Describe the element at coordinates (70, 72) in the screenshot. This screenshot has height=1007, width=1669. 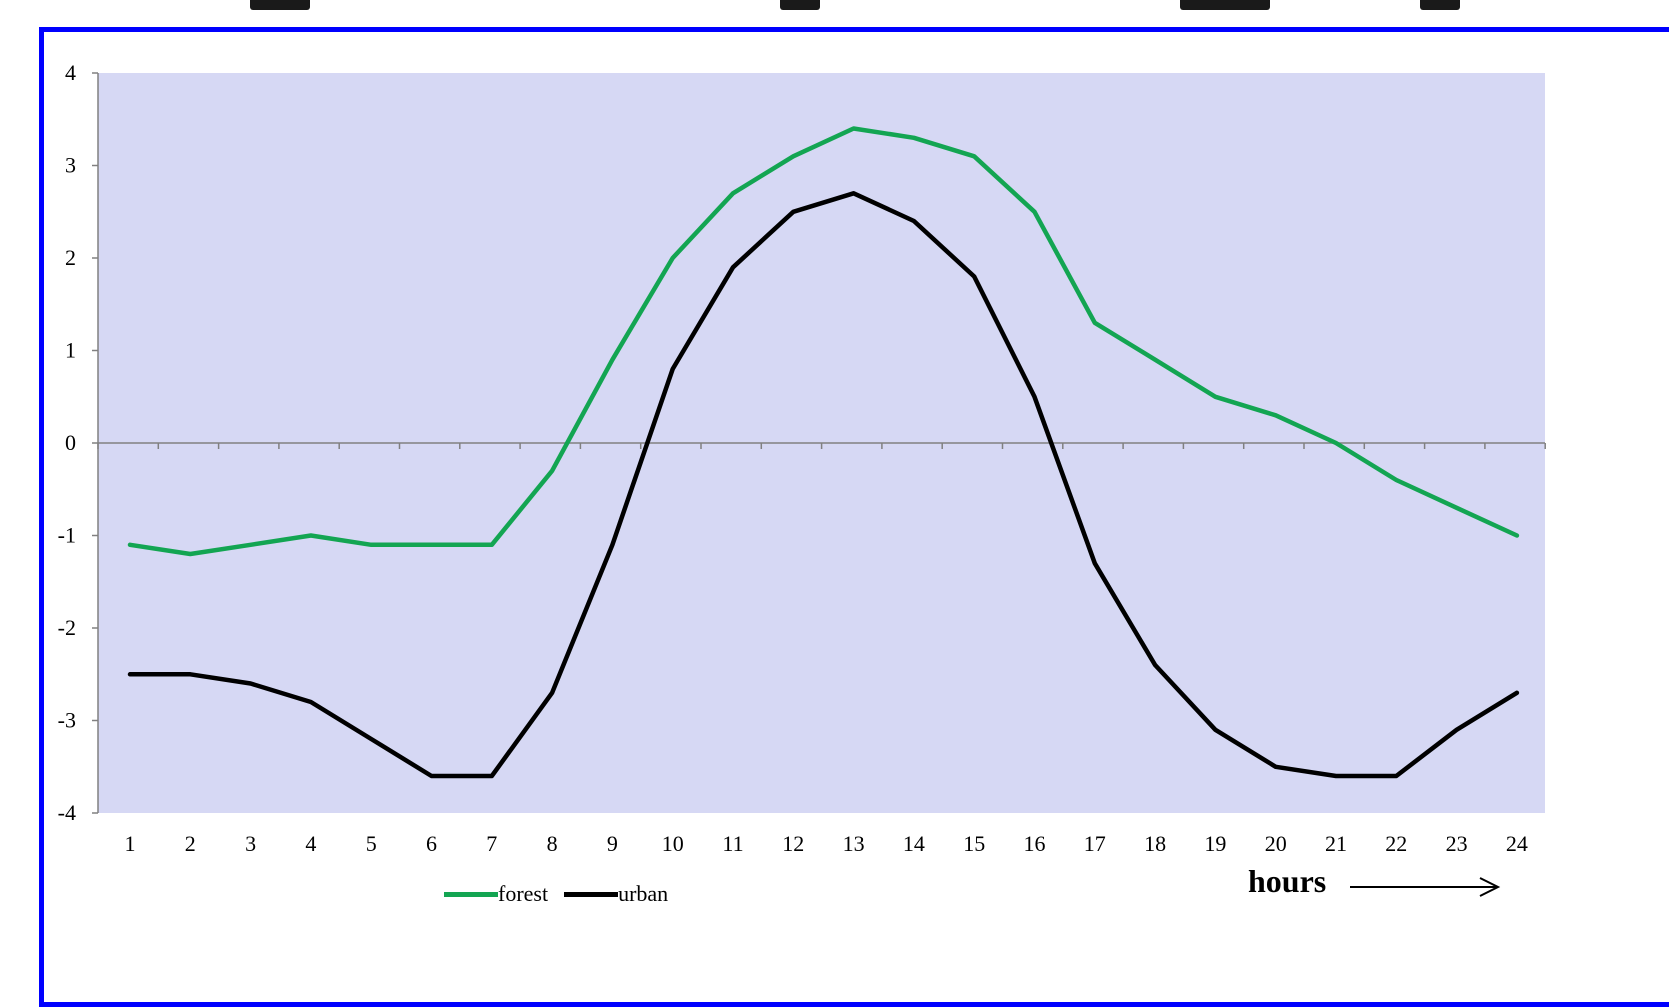
I see `y-tick-label: 4` at that location.